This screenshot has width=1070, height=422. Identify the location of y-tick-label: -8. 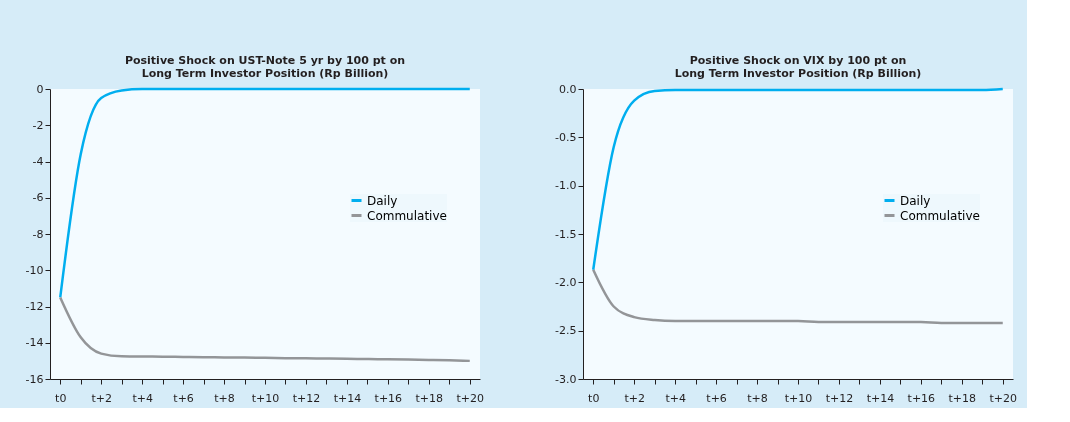
(38, 234).